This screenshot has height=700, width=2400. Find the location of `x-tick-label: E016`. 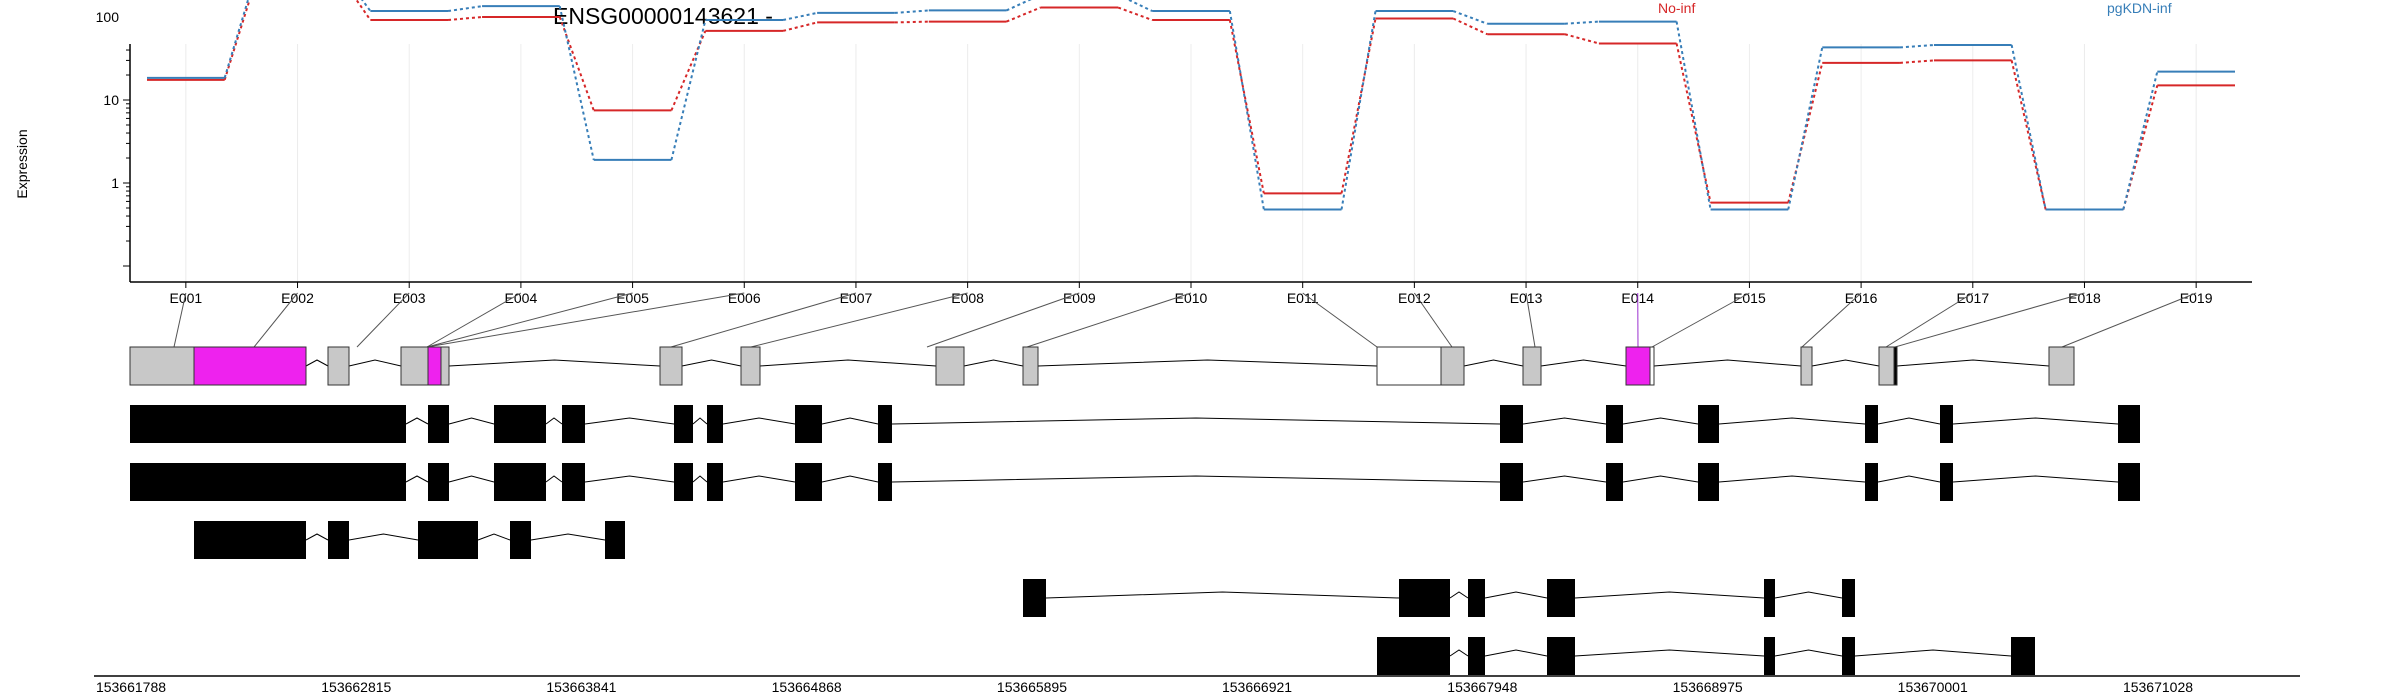

x-tick-label: E016 is located at coordinates (1861, 298).